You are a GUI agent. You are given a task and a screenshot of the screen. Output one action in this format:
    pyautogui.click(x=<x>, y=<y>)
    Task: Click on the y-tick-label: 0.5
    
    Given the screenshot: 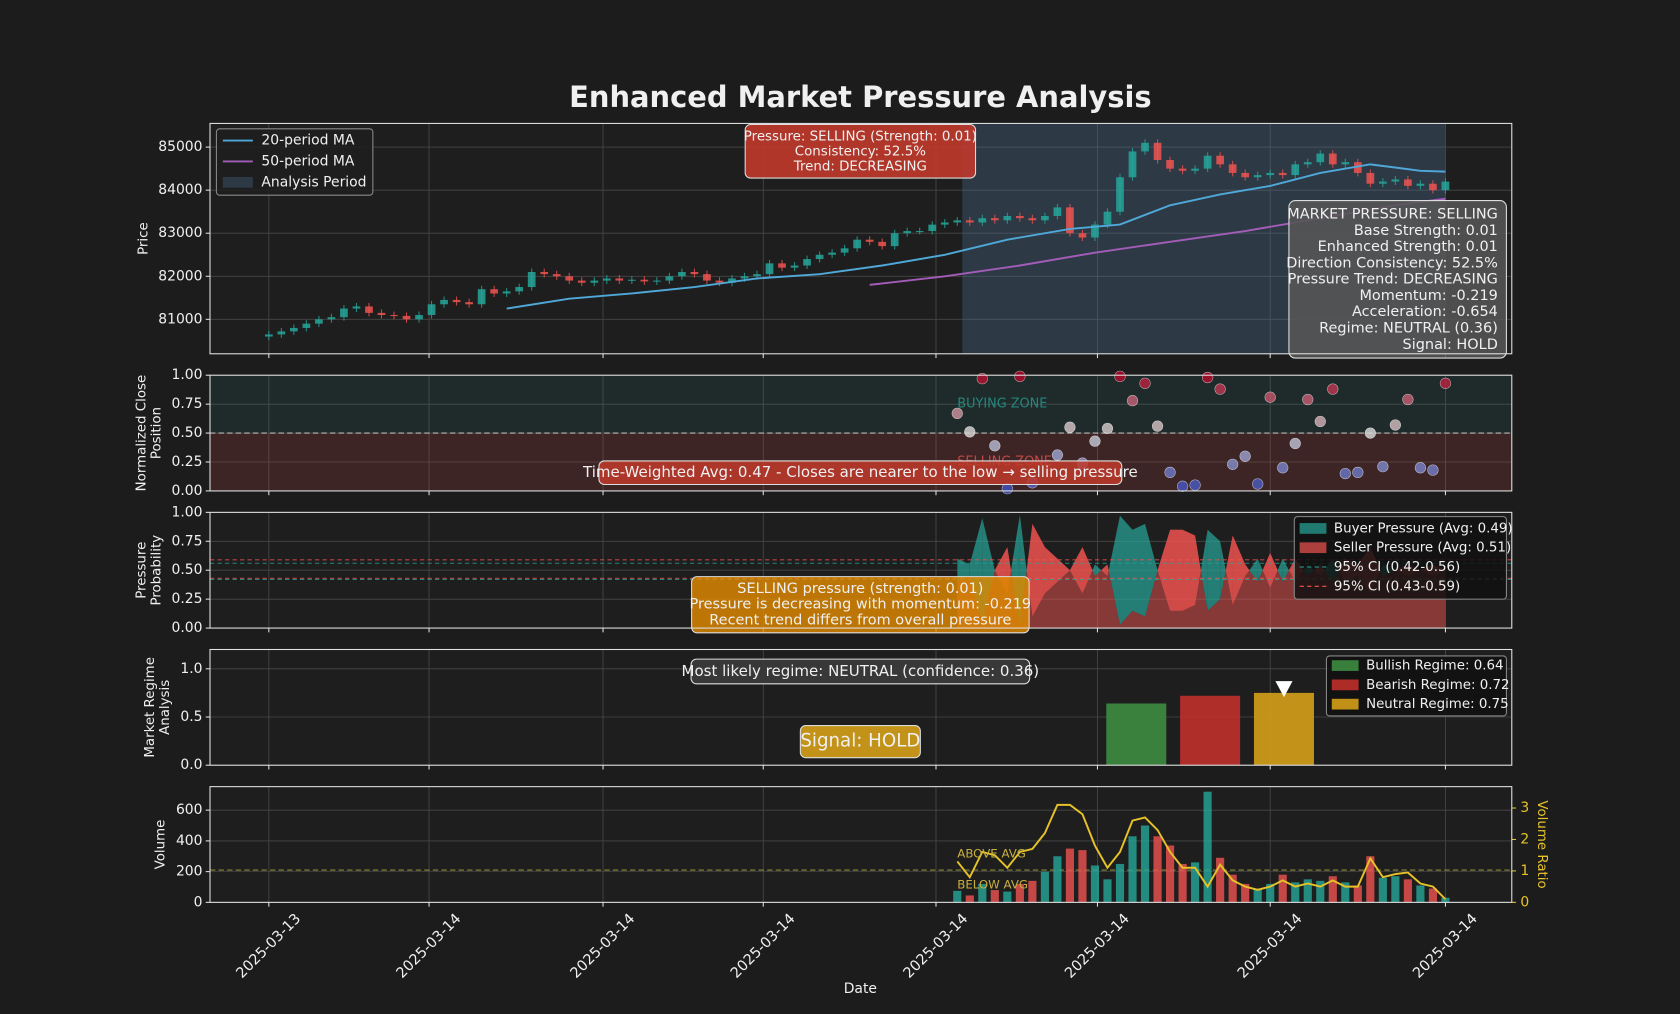 What is the action you would take?
    pyautogui.click(x=191, y=717)
    